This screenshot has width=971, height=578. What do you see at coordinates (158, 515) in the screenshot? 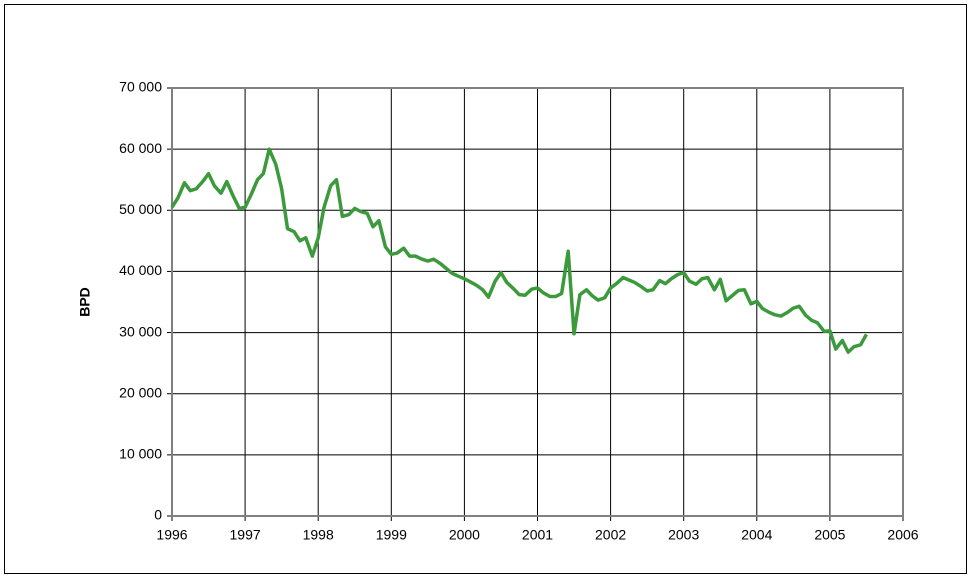
I see `y-tick-label: 0` at bounding box center [158, 515].